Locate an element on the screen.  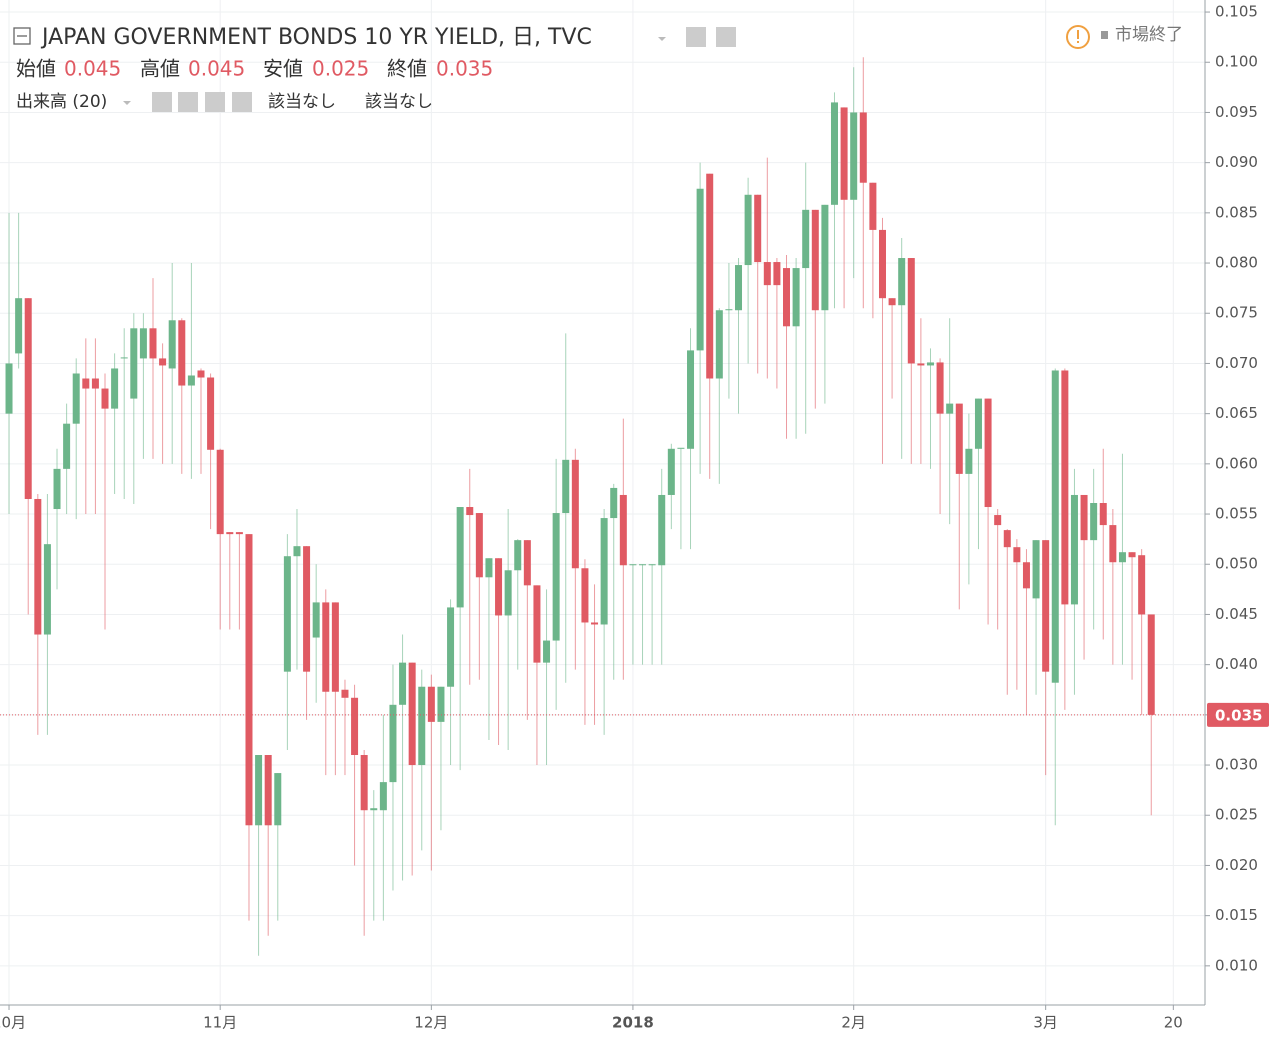
close-value: 0.035 is located at coordinates (464, 69).